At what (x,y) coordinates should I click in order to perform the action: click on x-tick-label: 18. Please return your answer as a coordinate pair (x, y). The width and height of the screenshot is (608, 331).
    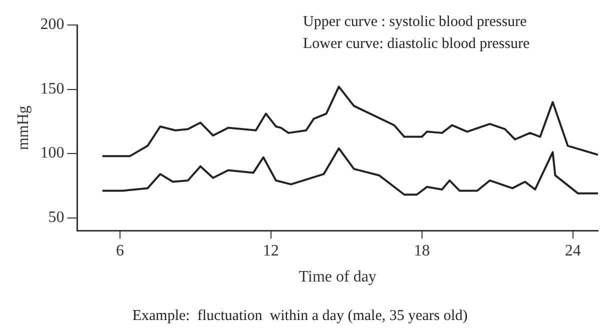
    Looking at the image, I should click on (422, 251).